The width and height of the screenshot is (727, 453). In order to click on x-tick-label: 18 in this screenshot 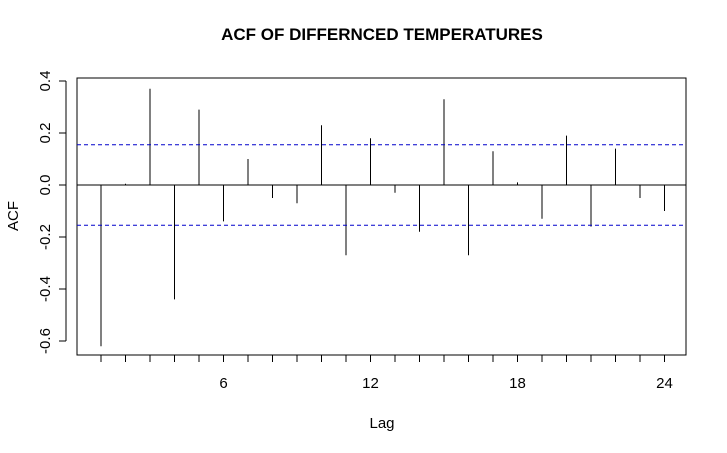, I will do `click(517, 383)`.